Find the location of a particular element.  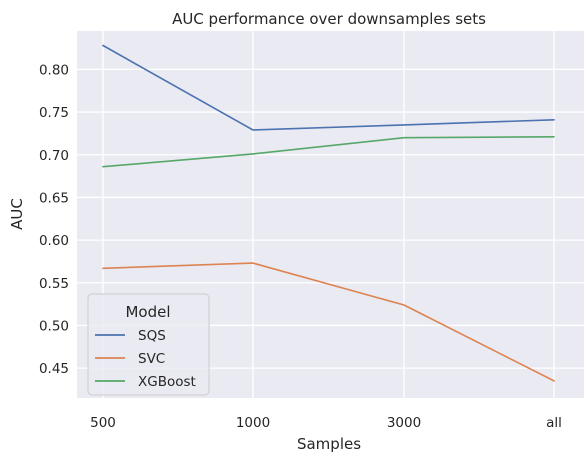

legend-entries: SQS SVC XGBoost is located at coordinates (145, 359).